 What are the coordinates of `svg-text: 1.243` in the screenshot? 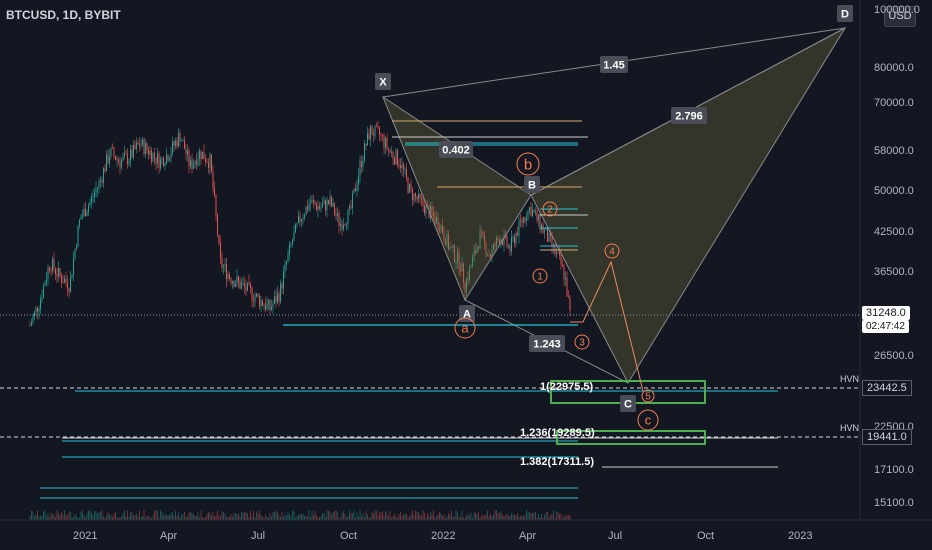 It's located at (547, 345).